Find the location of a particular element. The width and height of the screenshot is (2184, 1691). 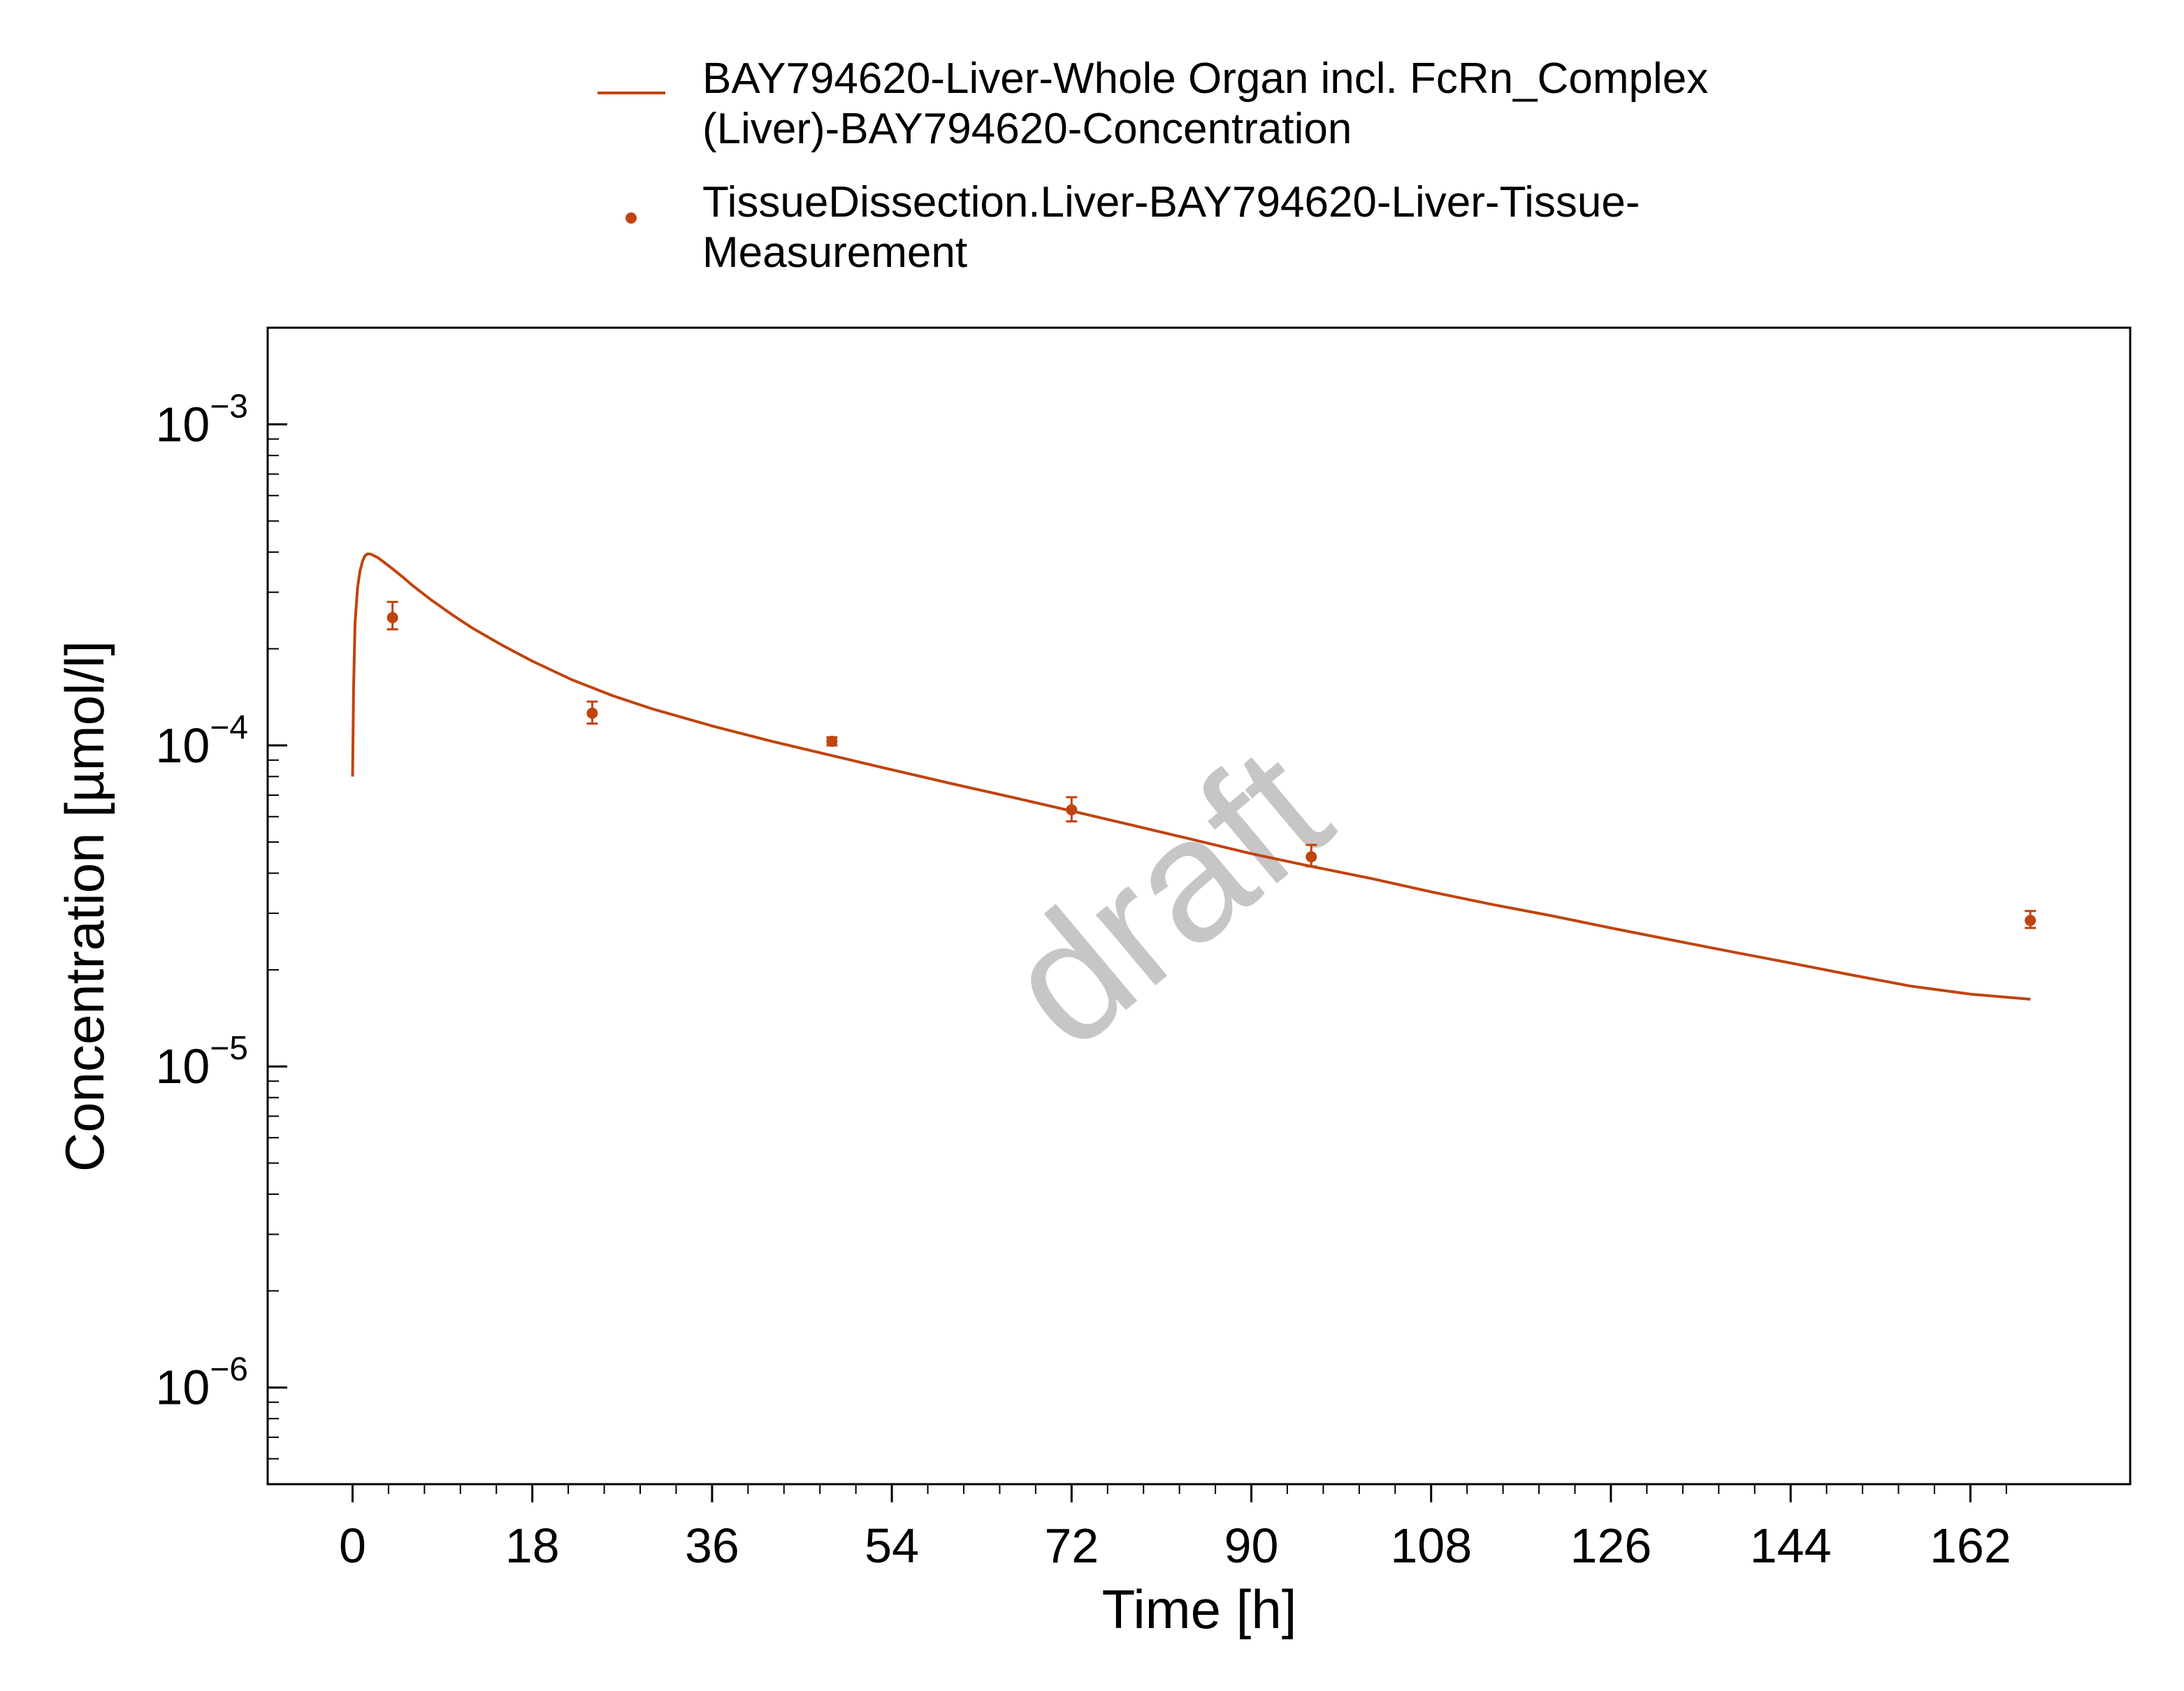

x-tick-label: 54 is located at coordinates (892, 1545).